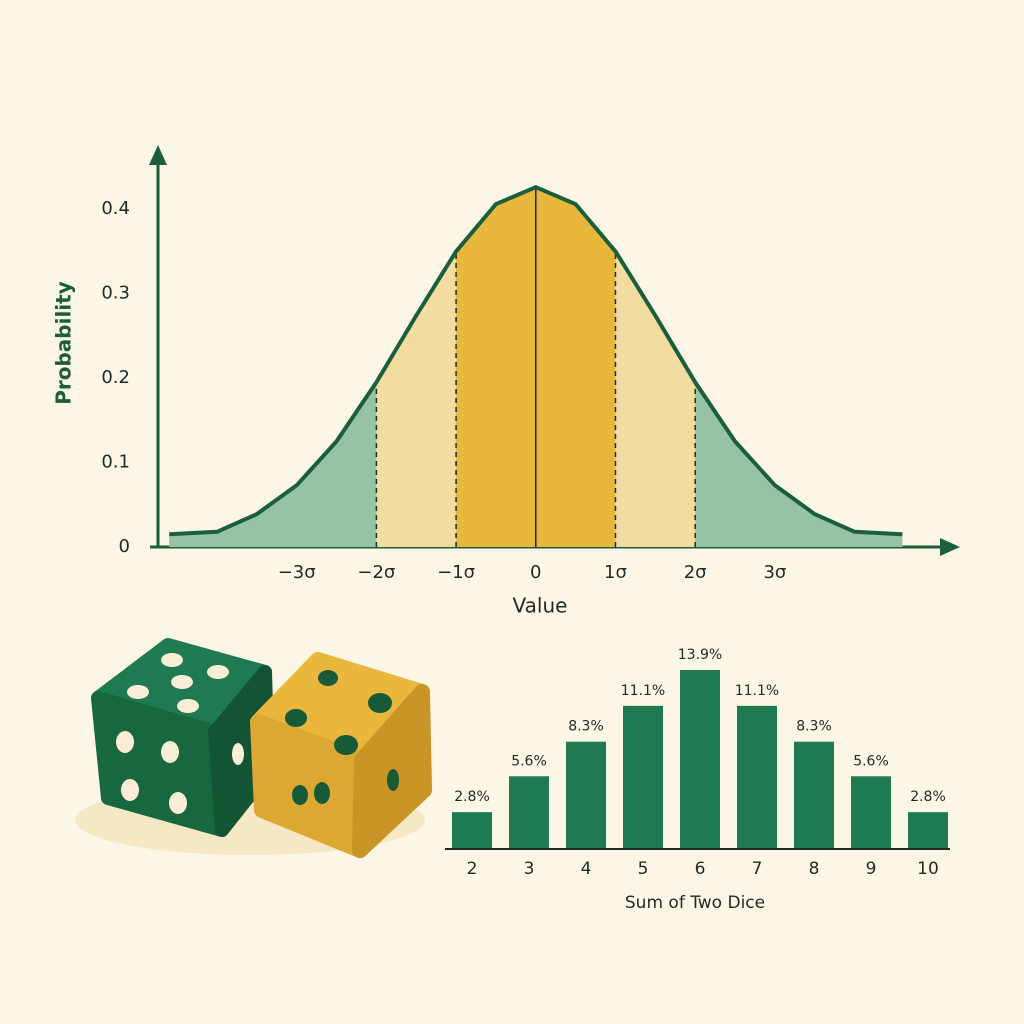 This screenshot has width=1024, height=1024. Describe the element at coordinates (529, 869) in the screenshot. I see `x-tick-label: 3` at that location.